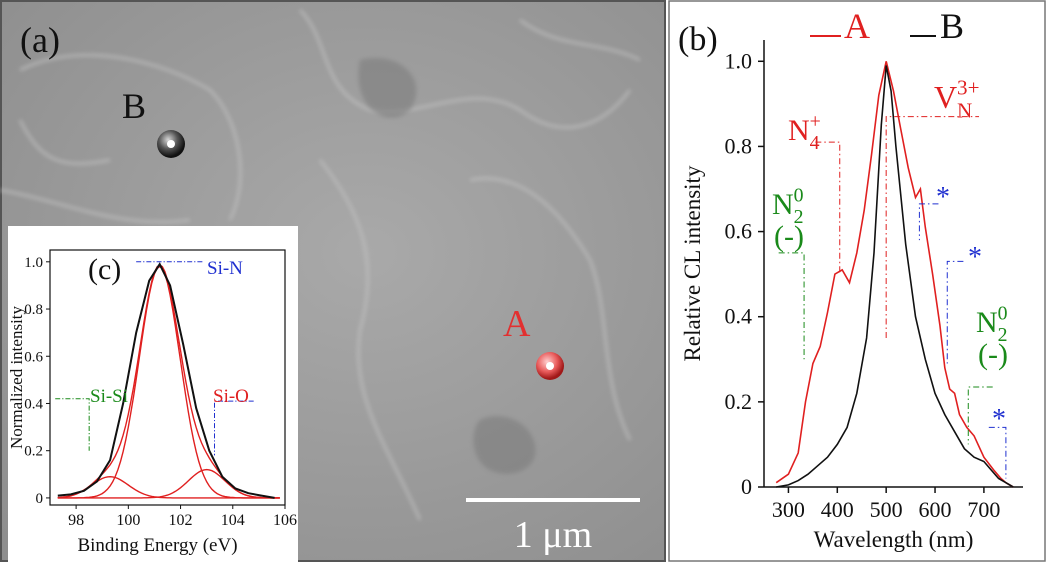 This screenshot has height=562, width=1046. Describe the element at coordinates (171, 144) in the screenshot. I see `point-b-marker` at that location.